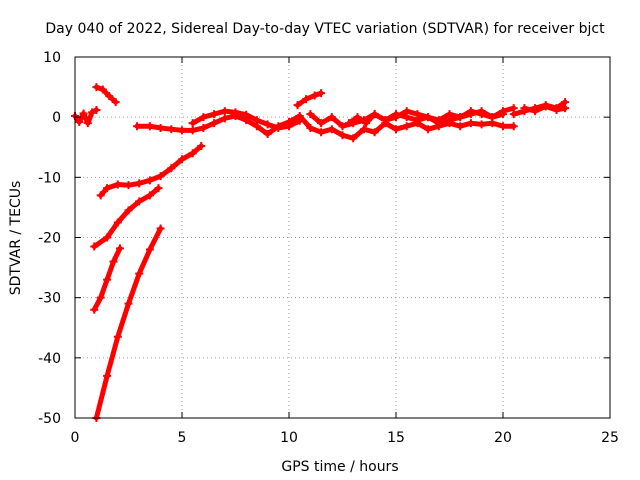 The image size is (640, 480). What do you see at coordinates (289, 438) in the screenshot?
I see `x-tick-label: 10` at bounding box center [289, 438].